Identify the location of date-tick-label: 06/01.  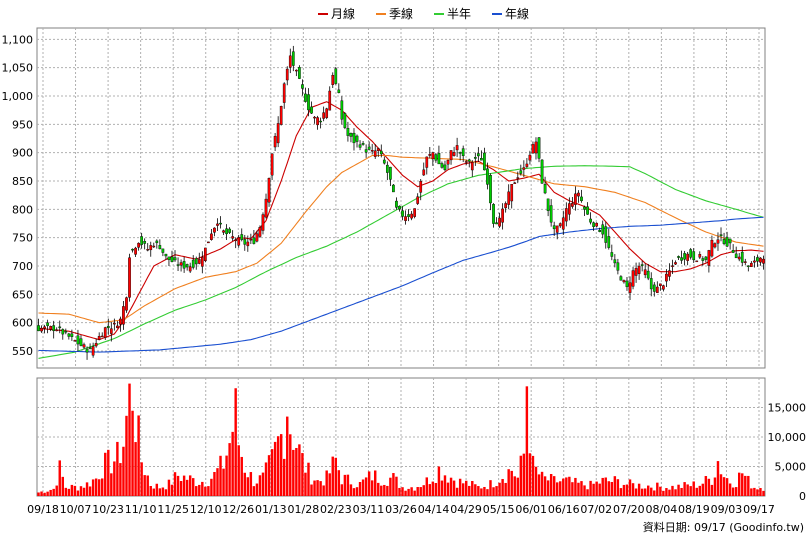
(531, 509).